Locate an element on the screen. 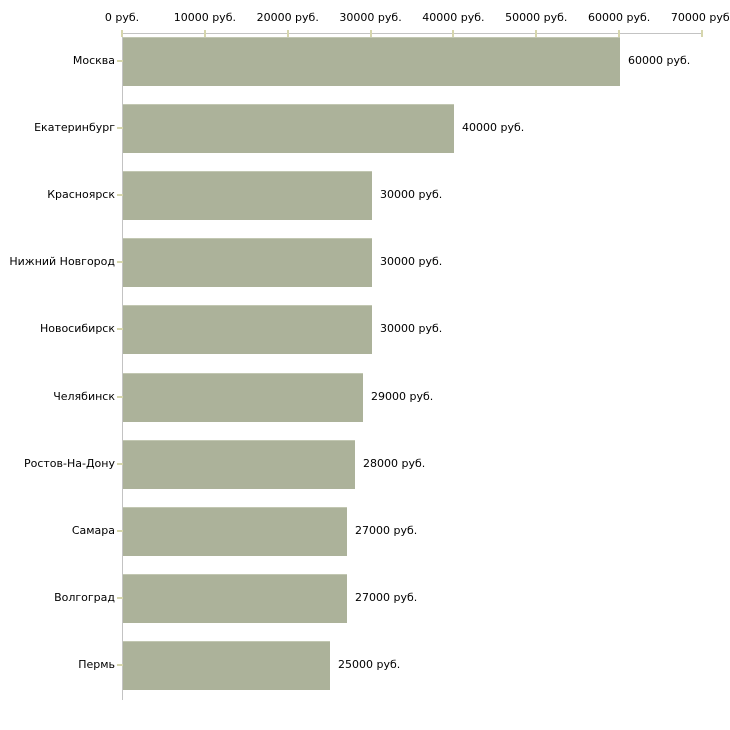  x-tick-label: 0 руб. is located at coordinates (122, 17).